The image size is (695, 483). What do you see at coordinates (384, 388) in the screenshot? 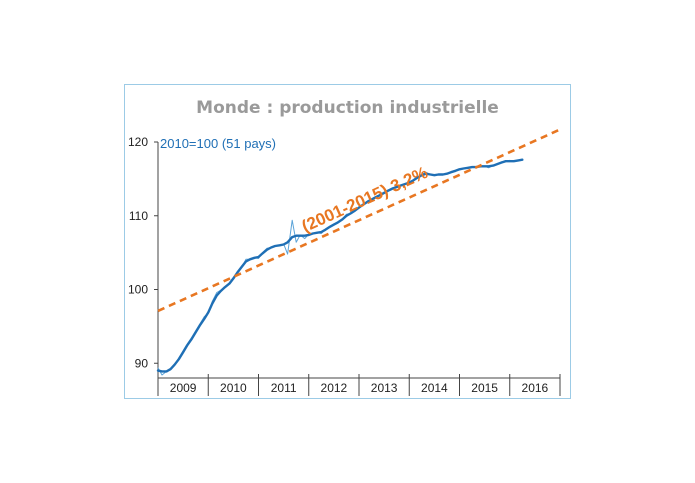
I see `x-tick-label: 2013` at bounding box center [384, 388].